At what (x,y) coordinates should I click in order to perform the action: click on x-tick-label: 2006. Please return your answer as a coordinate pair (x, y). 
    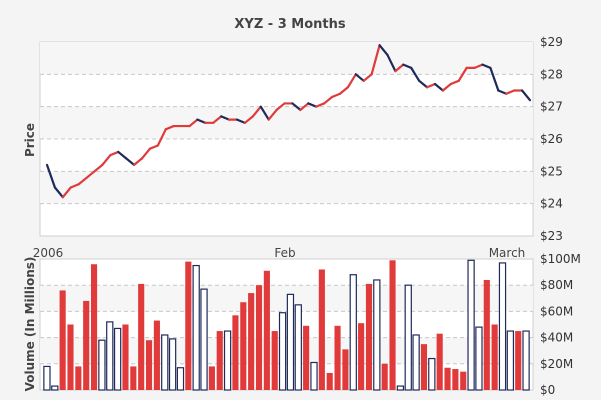
    Looking at the image, I should click on (48, 253).